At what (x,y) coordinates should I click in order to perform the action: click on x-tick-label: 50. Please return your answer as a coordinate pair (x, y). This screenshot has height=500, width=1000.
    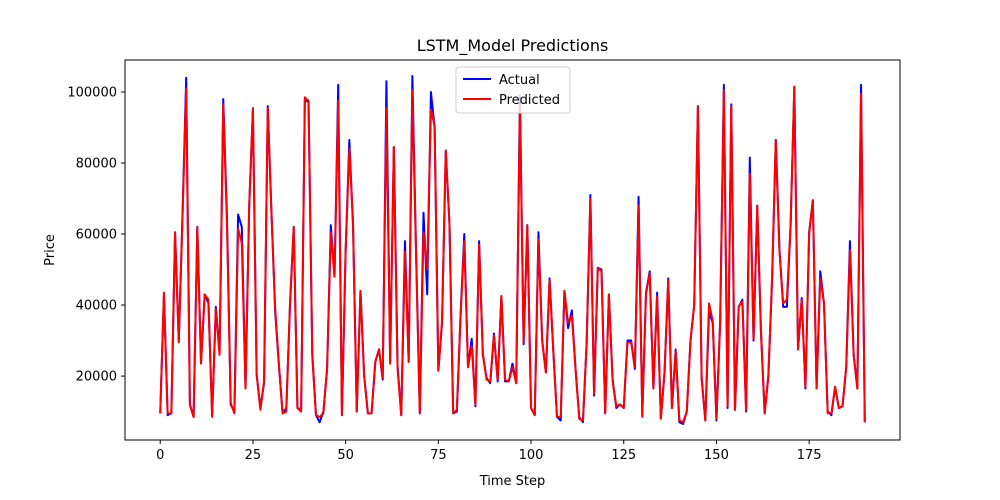
    Looking at the image, I should click on (345, 455).